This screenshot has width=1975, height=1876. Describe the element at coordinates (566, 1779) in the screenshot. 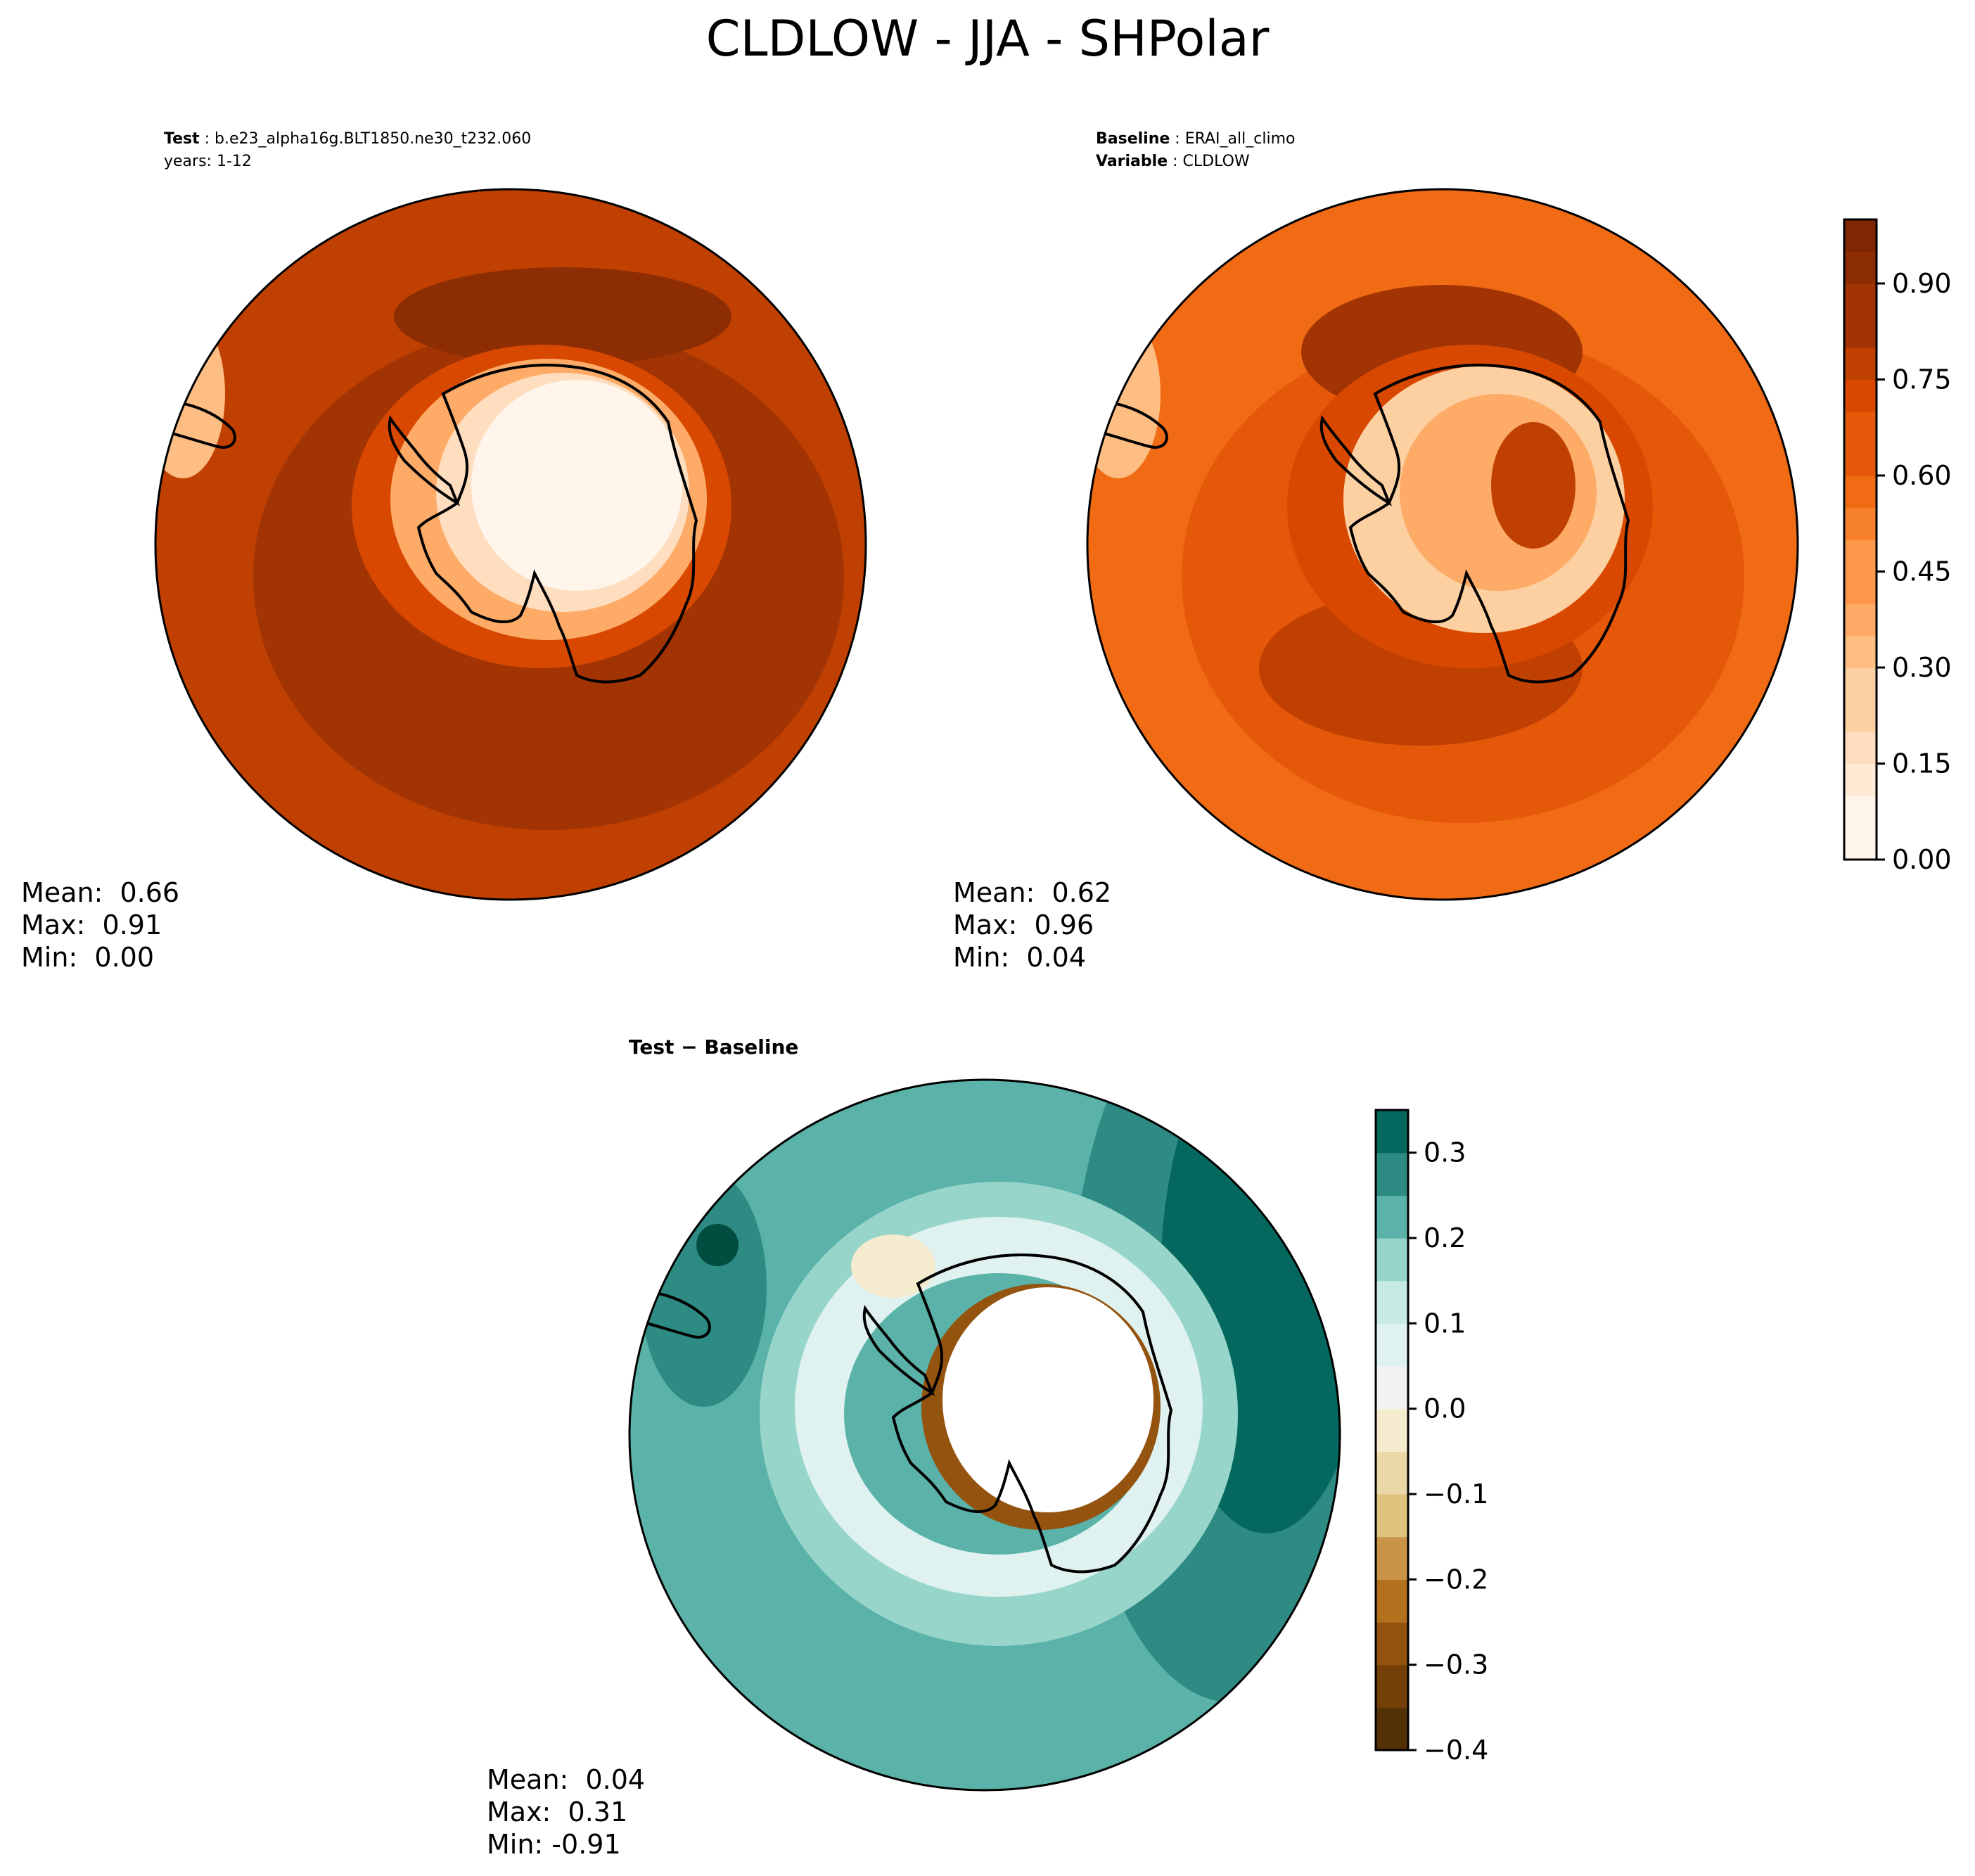

I see `diff-mean: Mean: 0.04` at that location.